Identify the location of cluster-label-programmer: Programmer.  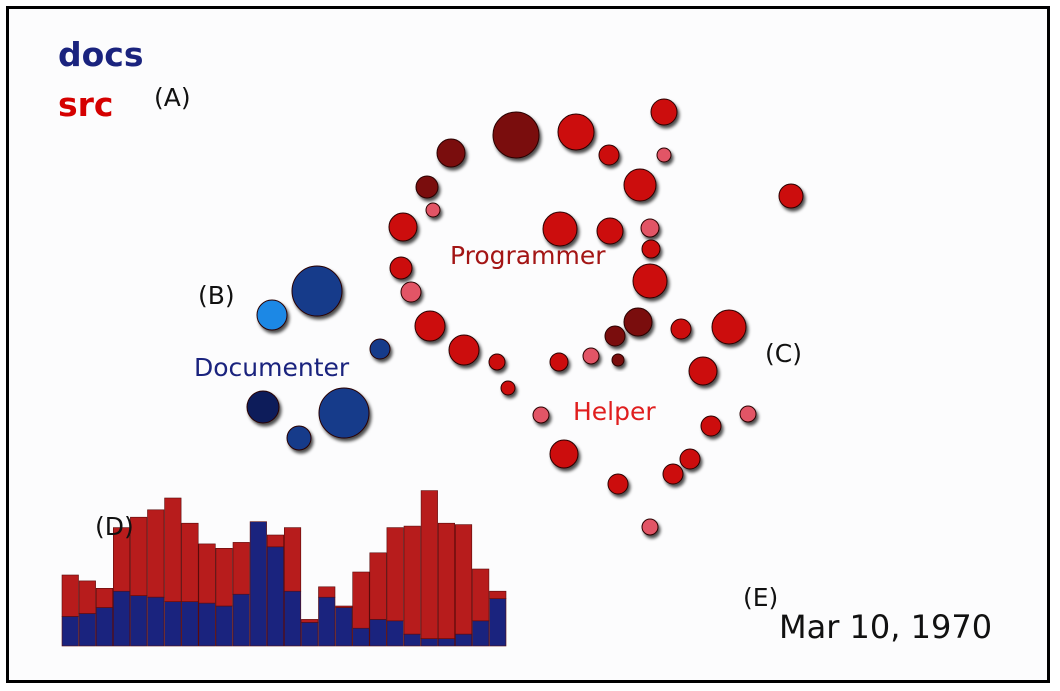
(528, 255).